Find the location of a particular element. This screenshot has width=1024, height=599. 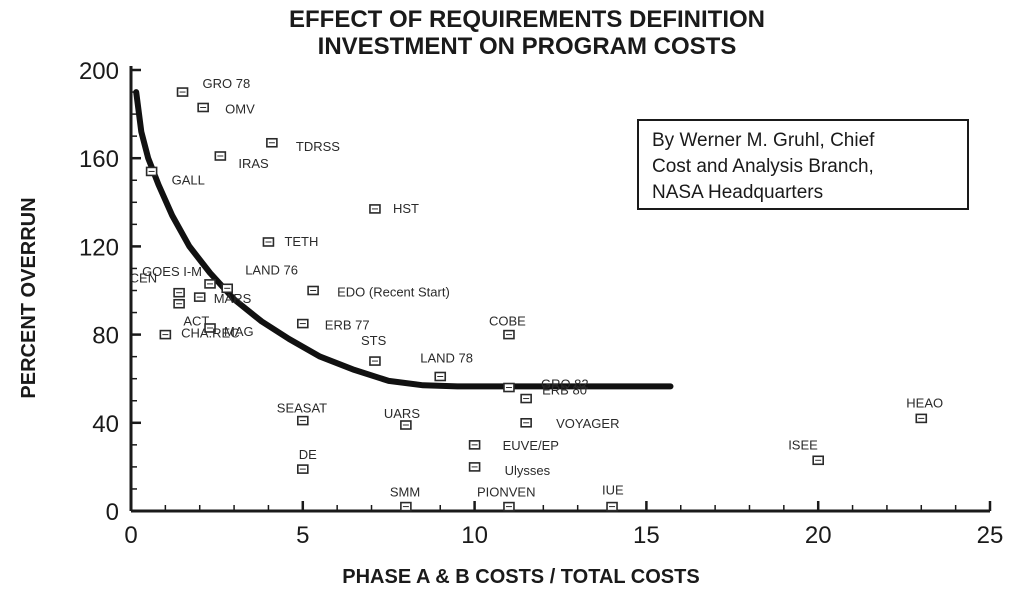

annotation-border is located at coordinates (803, 164).